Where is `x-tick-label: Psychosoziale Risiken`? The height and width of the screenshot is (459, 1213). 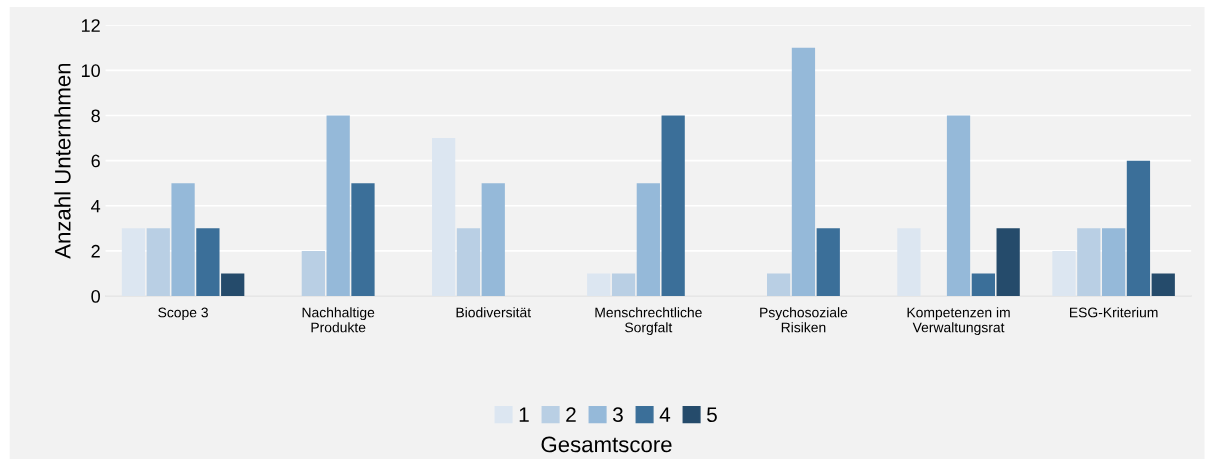
x-tick-label: Psychosoziale Risiken is located at coordinates (804, 320).